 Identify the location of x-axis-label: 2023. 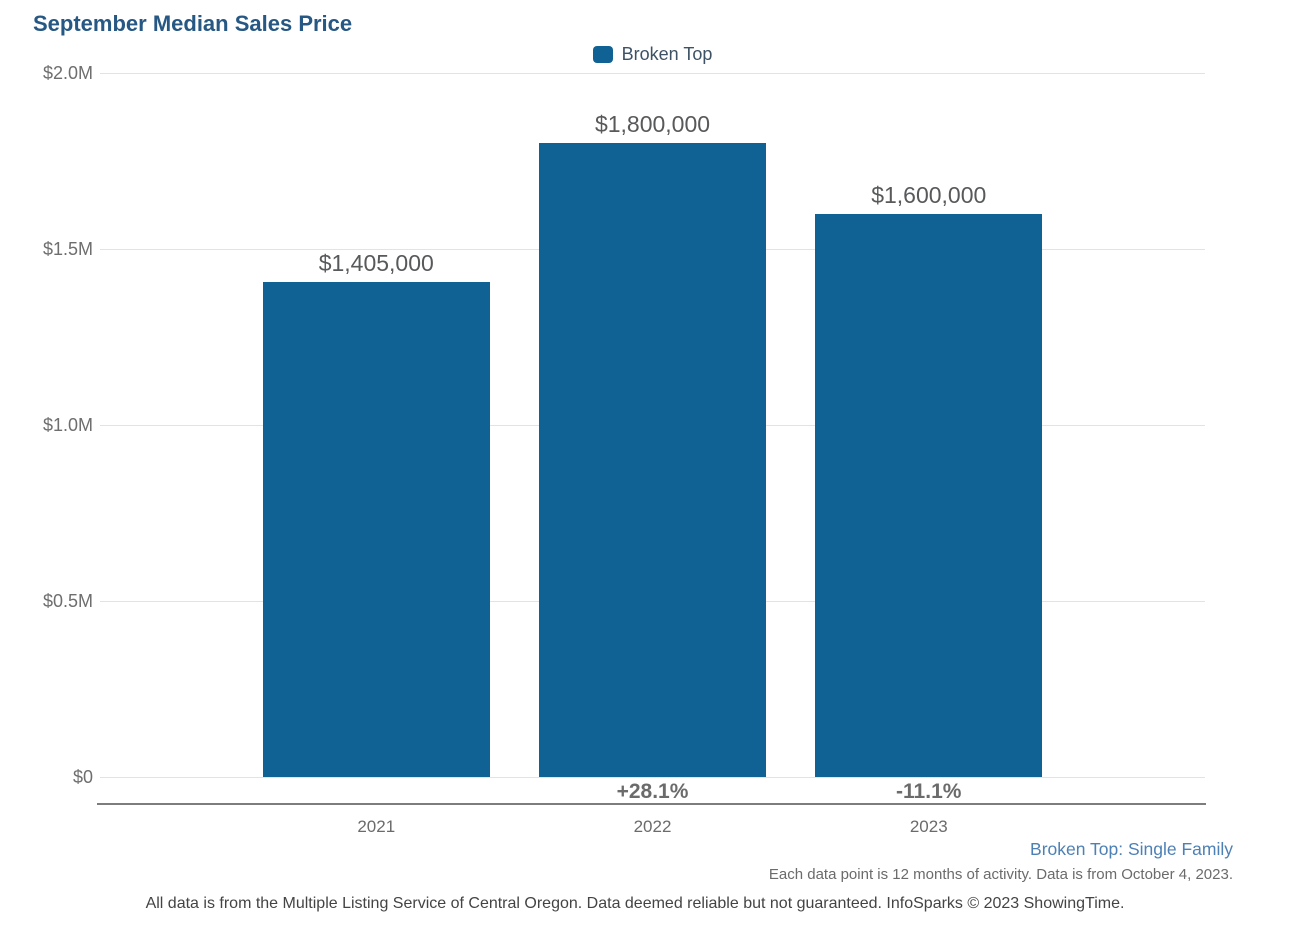
(928, 826).